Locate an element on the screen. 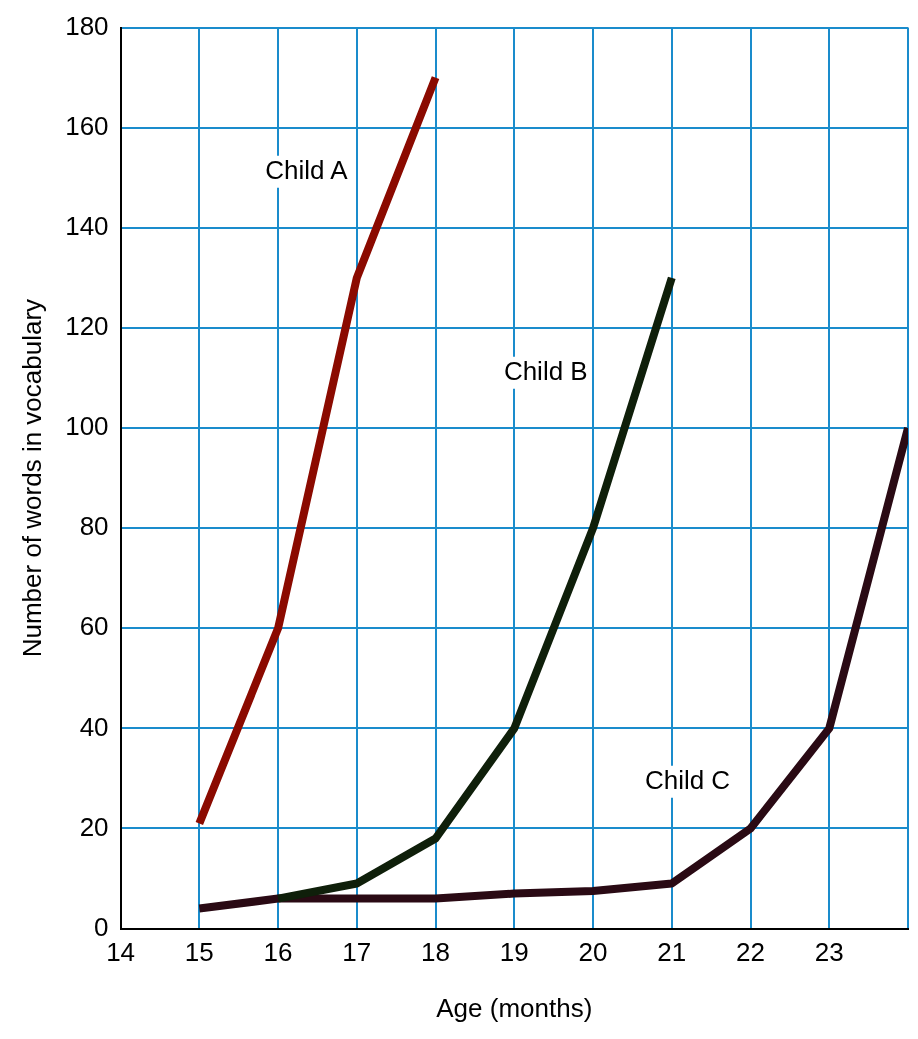 The image size is (918, 1039). series-label: Child C is located at coordinates (687, 779).